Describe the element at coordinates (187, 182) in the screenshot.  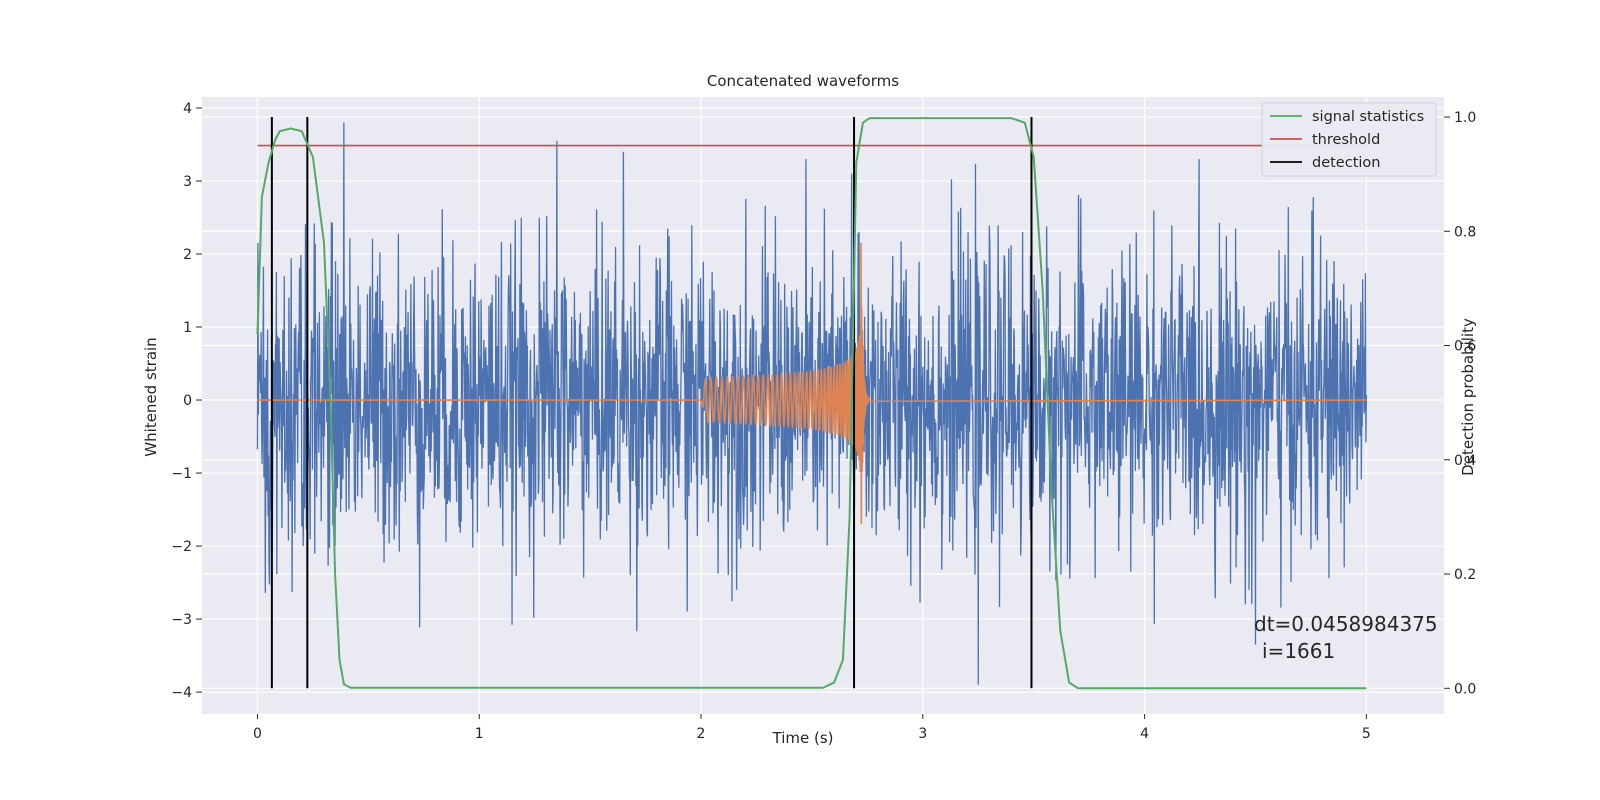
I see `y-tick-label-left: 3` at that location.